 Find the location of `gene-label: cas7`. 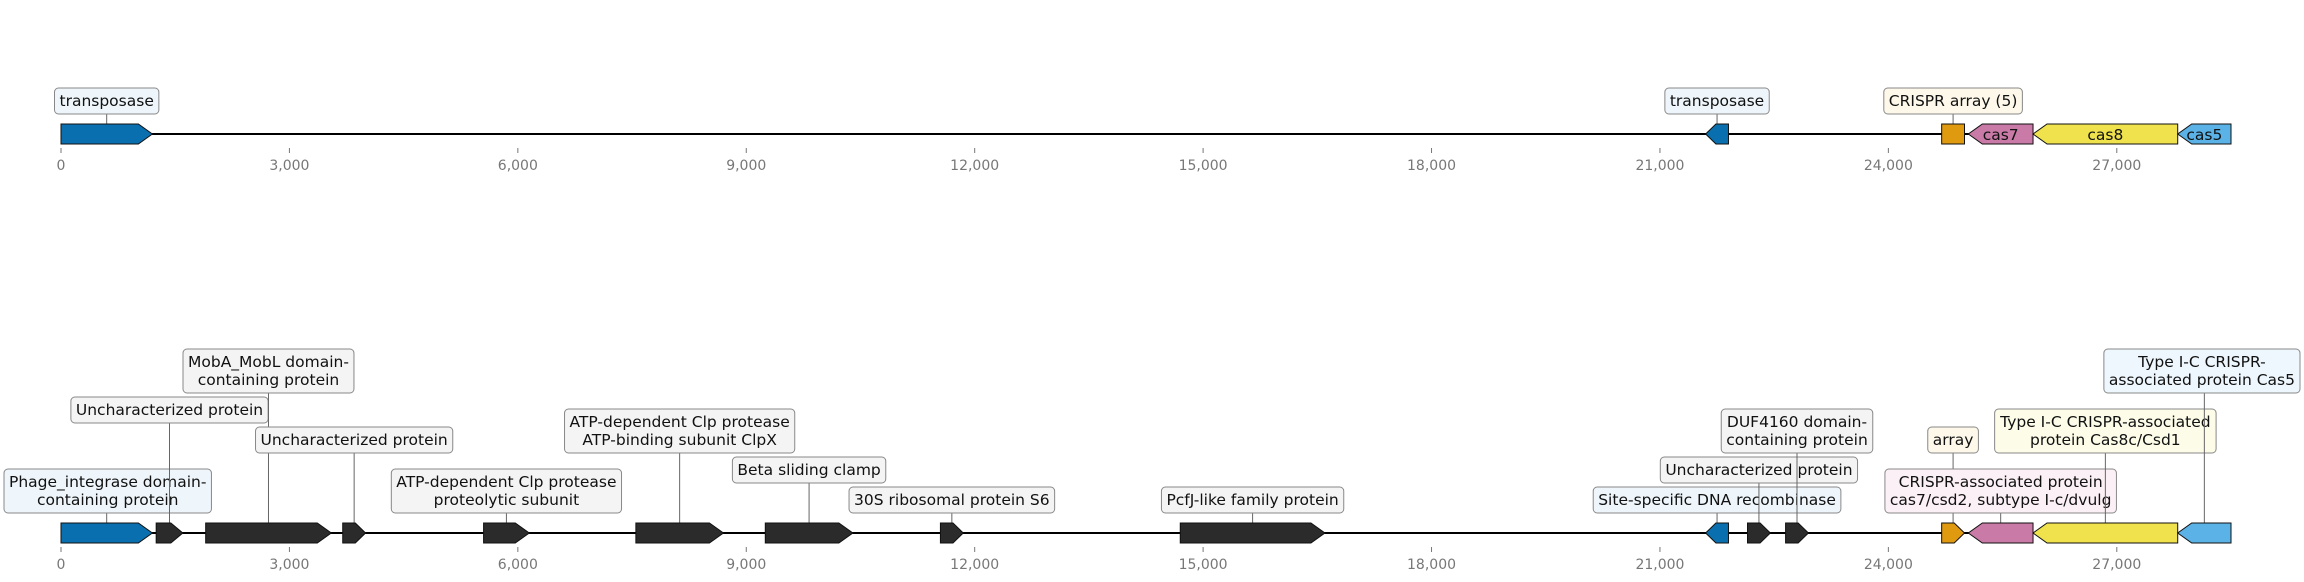

gene-label: cas7 is located at coordinates (2001, 135).